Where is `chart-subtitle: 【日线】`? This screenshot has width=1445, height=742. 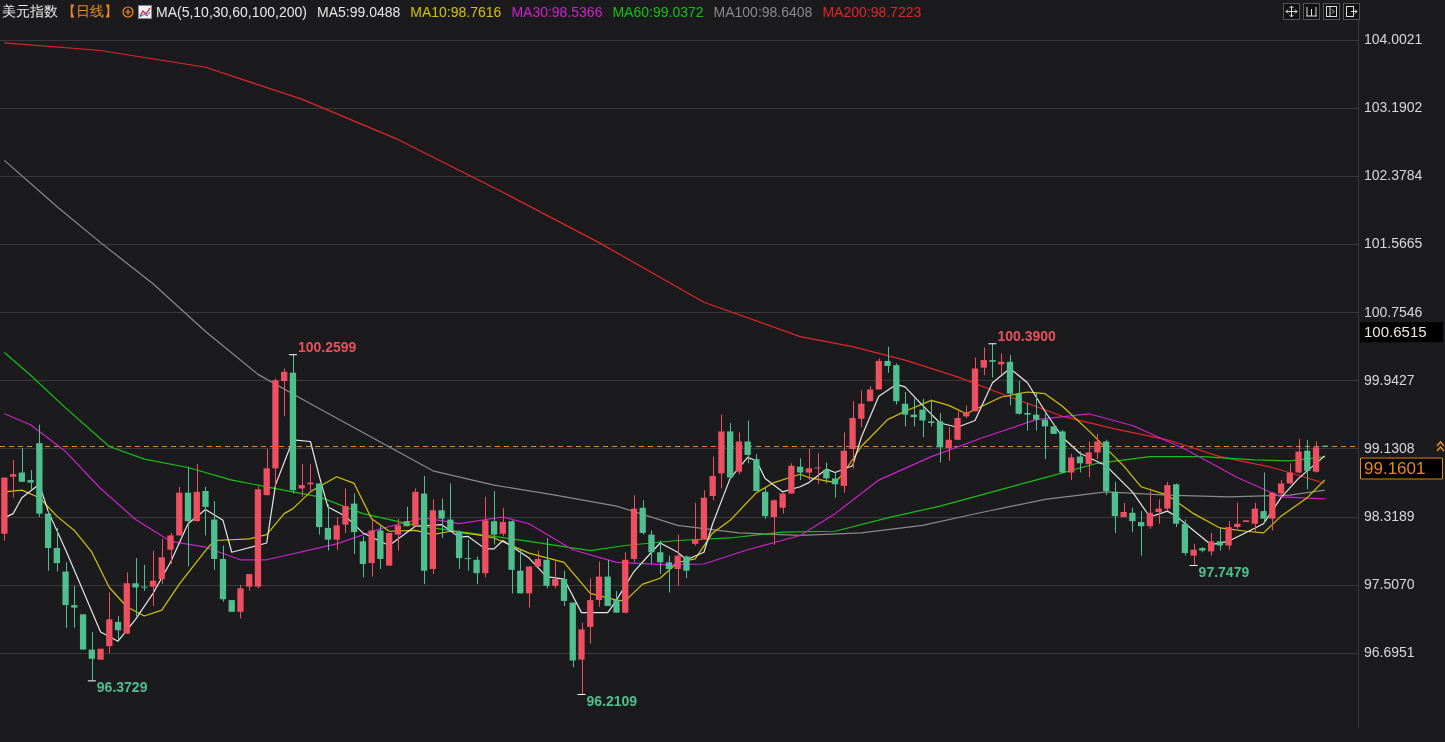
chart-subtitle: 【日线】 is located at coordinates (90, 12).